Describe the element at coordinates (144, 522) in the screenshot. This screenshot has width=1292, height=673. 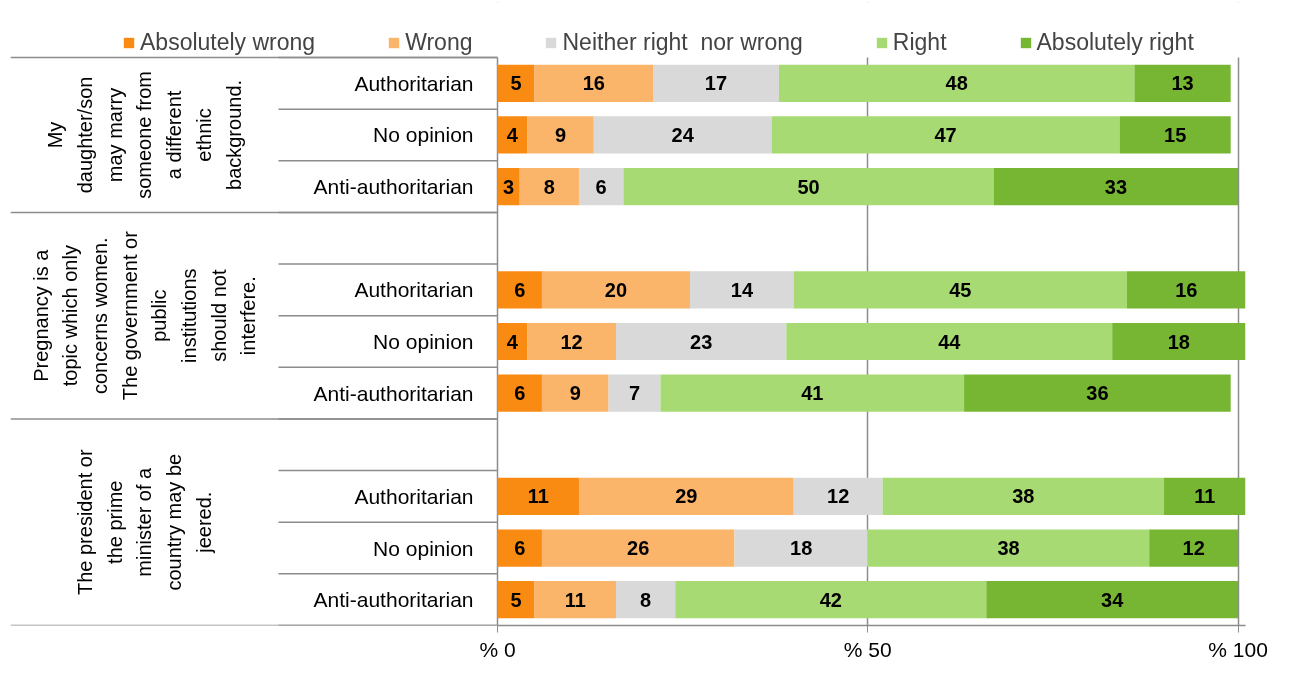
I see `text: The president or the prime minister of a country may be jeered.` at that location.